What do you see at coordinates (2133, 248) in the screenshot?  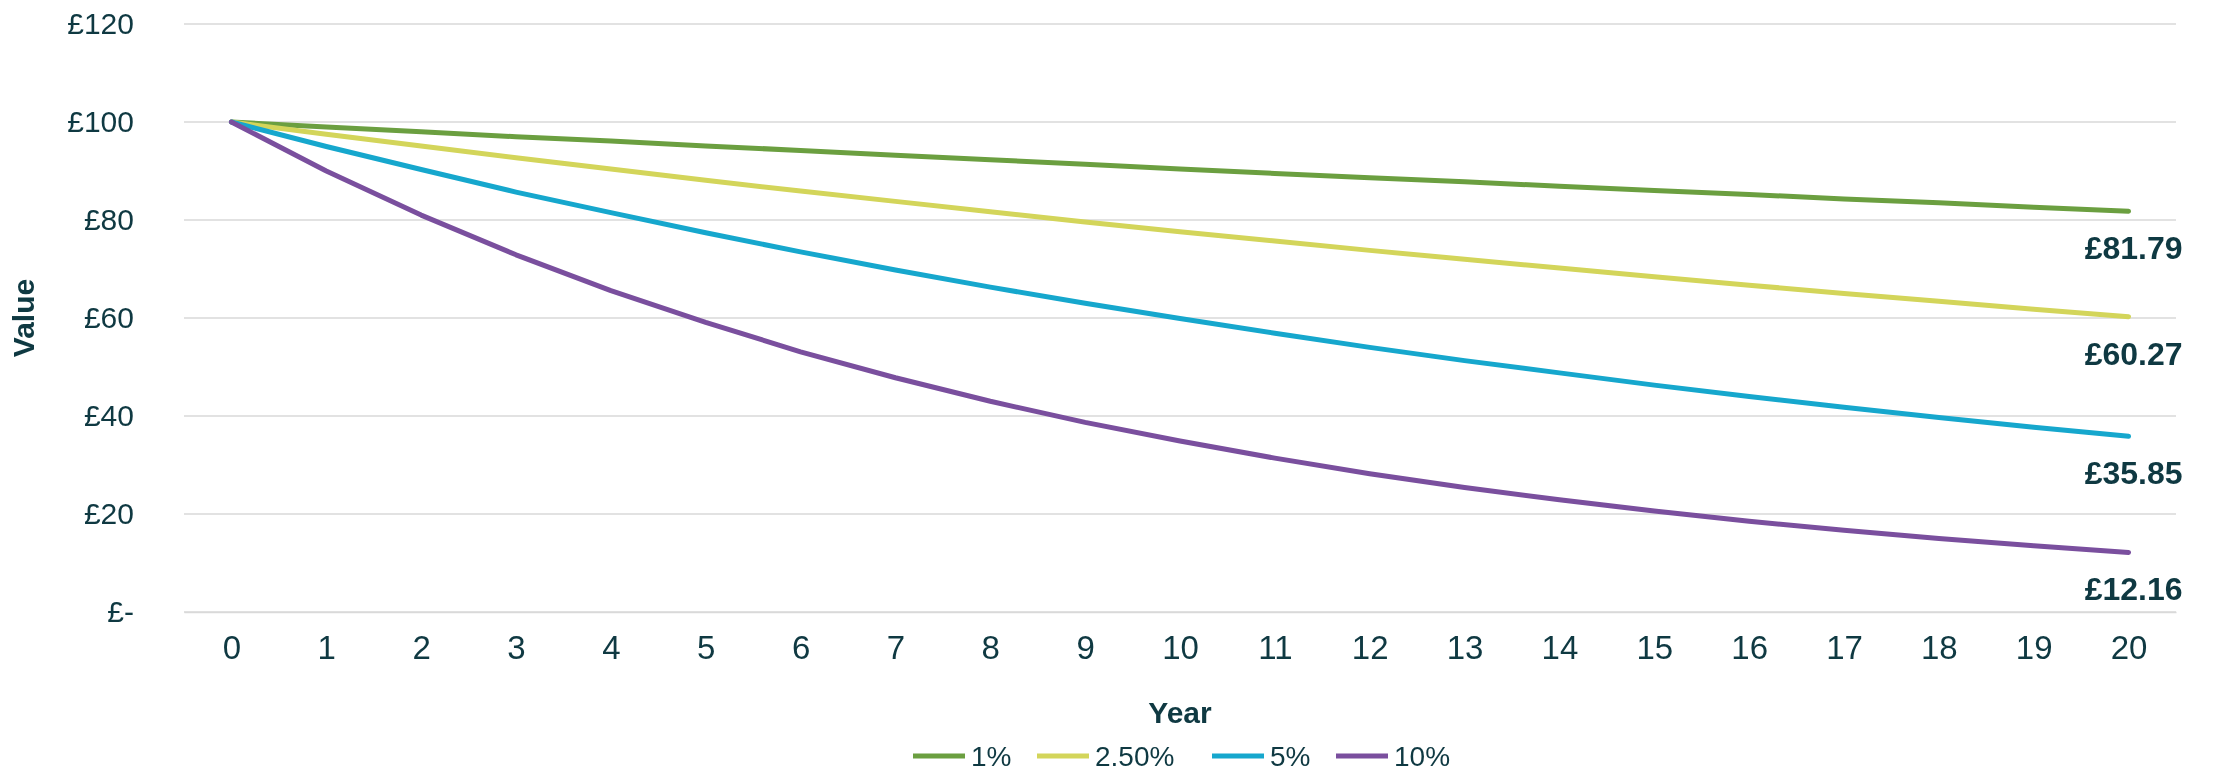 I see `data-label: £81.79` at bounding box center [2133, 248].